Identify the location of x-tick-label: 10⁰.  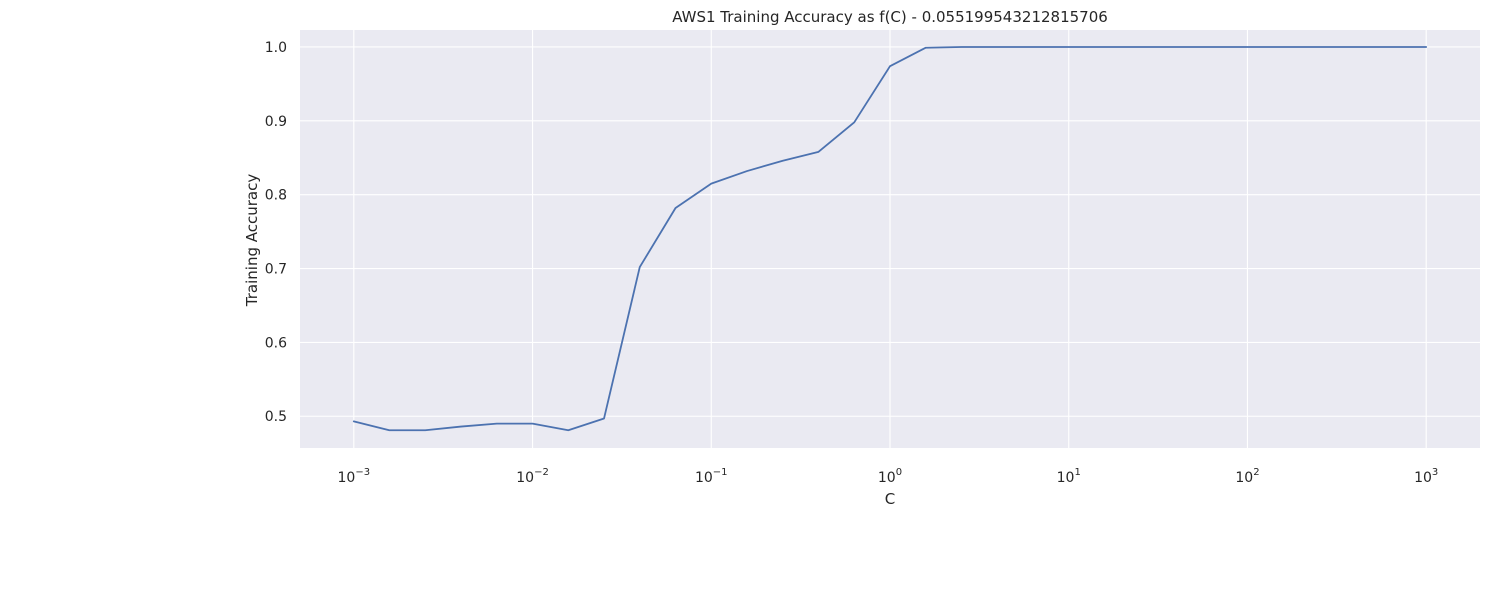
(890, 476).